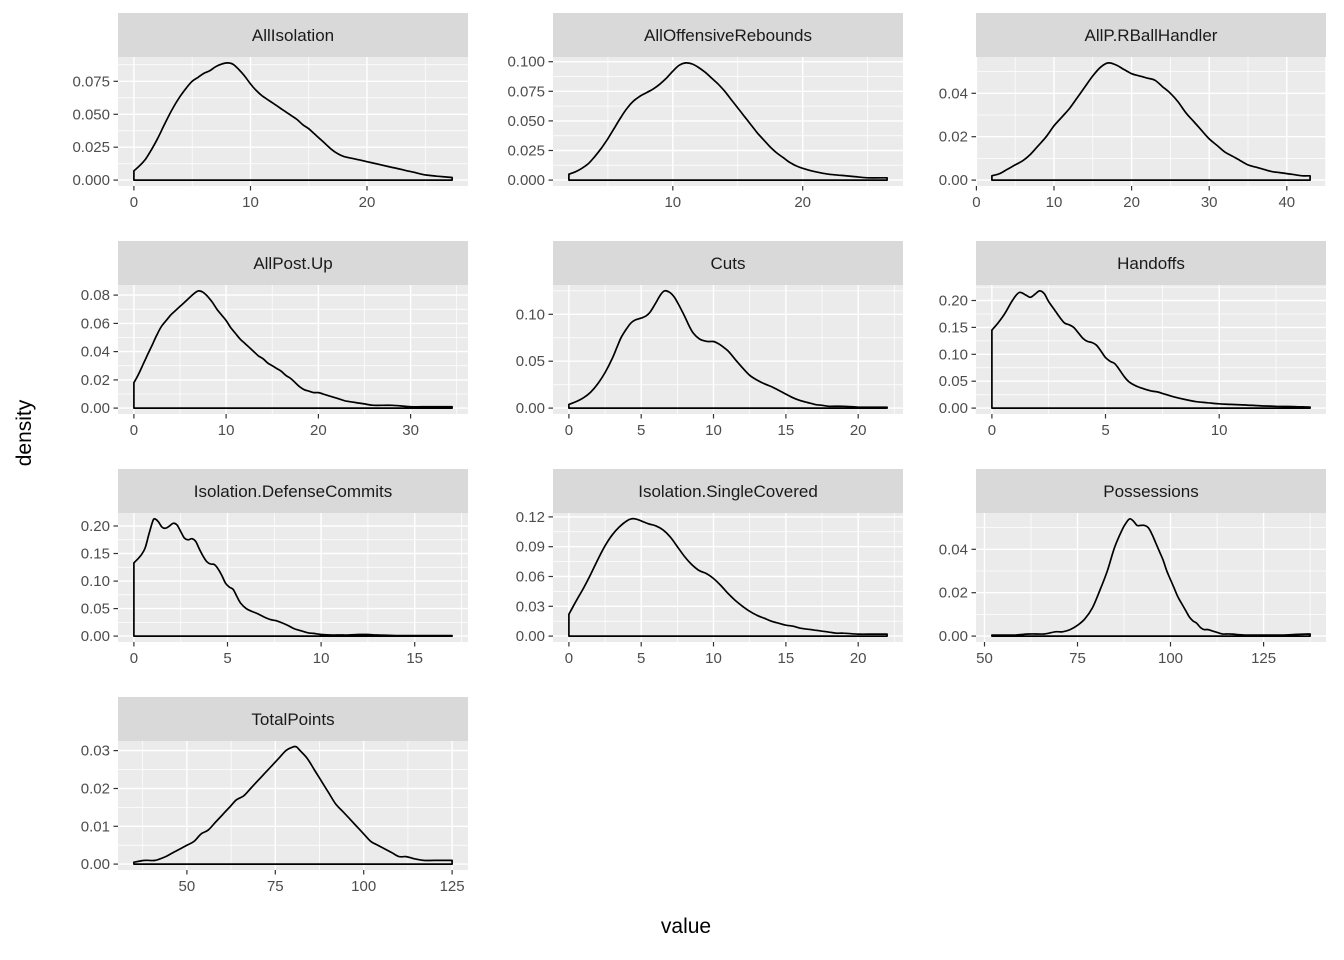 The width and height of the screenshot is (1344, 960). I want to click on facet-title: Isolation.DefenseCommits, so click(293, 491).